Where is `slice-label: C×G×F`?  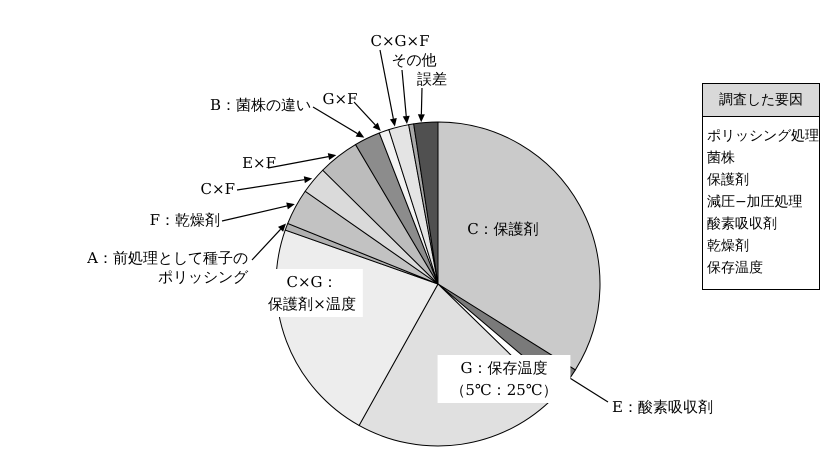
slice-label: C×G×F is located at coordinates (400, 41).